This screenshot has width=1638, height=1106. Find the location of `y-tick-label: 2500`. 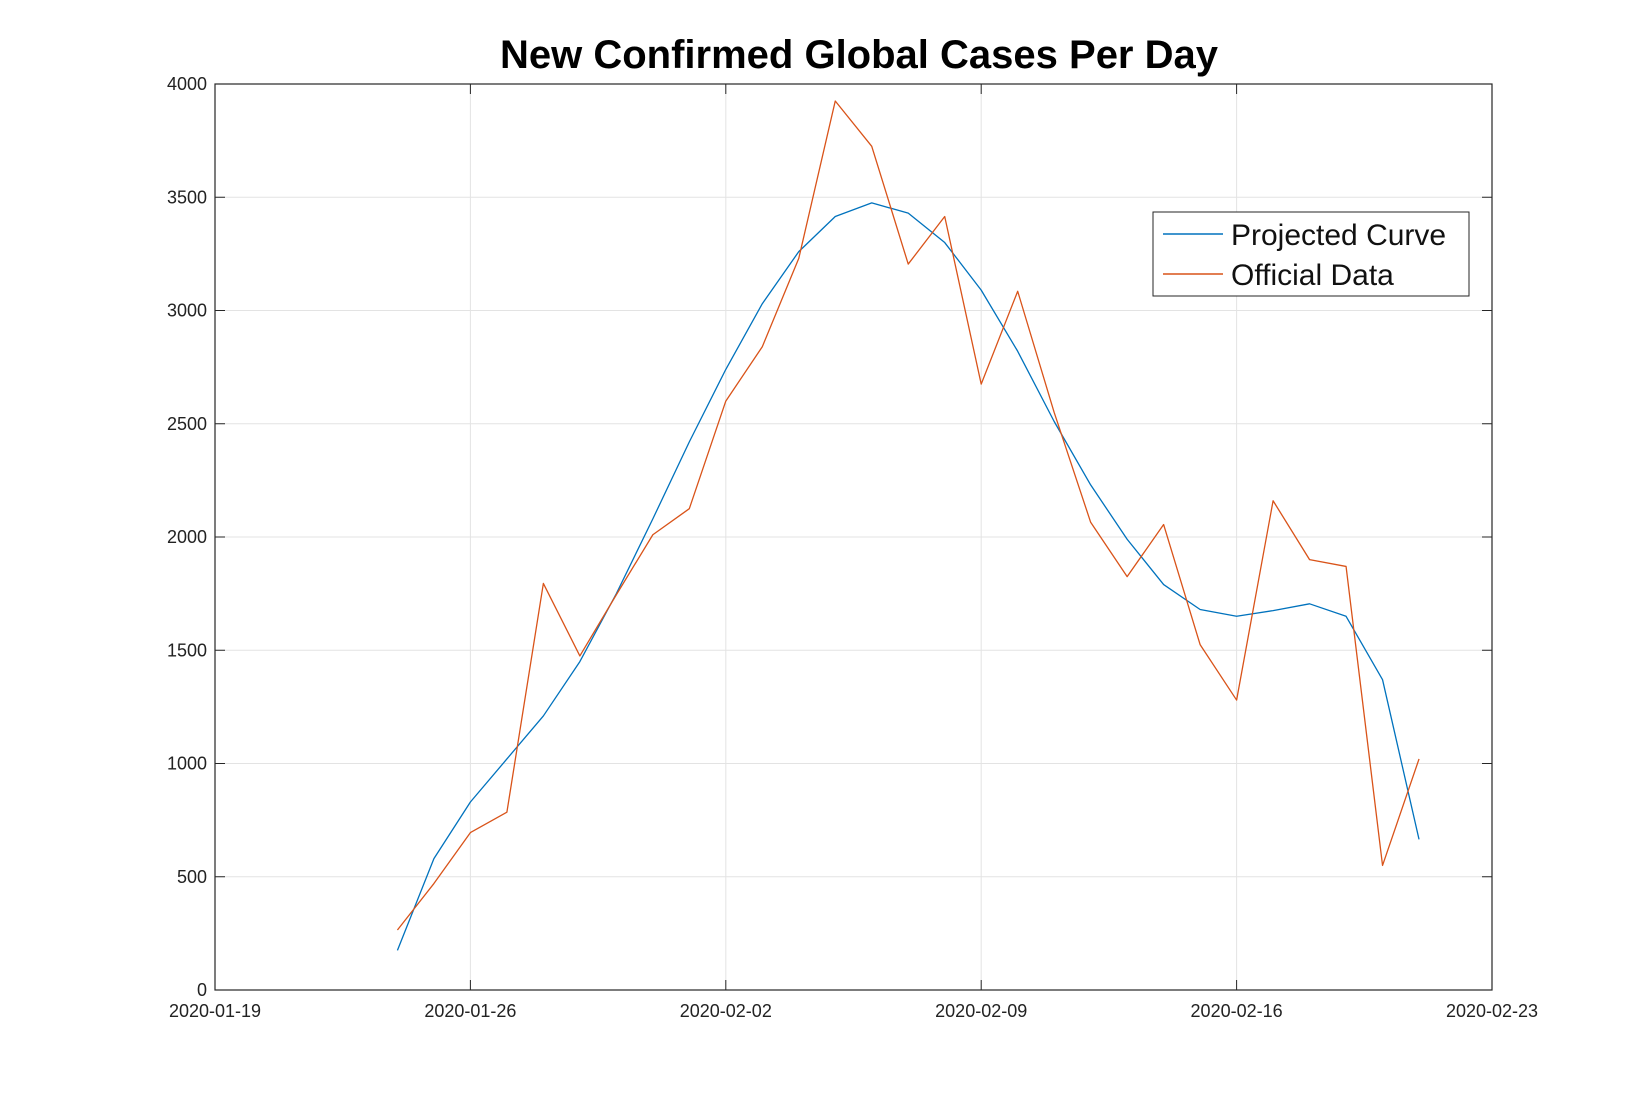

y-tick-label: 2500 is located at coordinates (187, 424).